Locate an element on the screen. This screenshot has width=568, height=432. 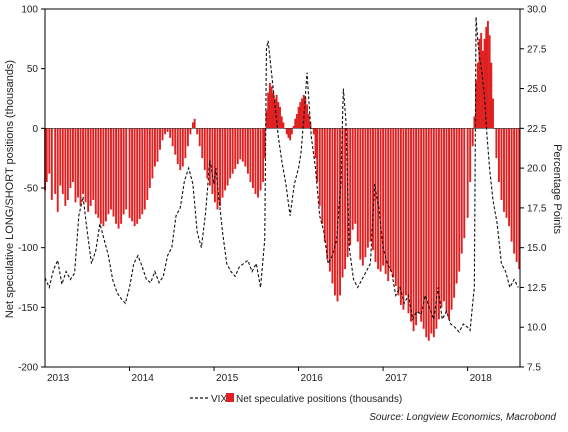
left-tick-label: -100 is located at coordinates (28, 248).